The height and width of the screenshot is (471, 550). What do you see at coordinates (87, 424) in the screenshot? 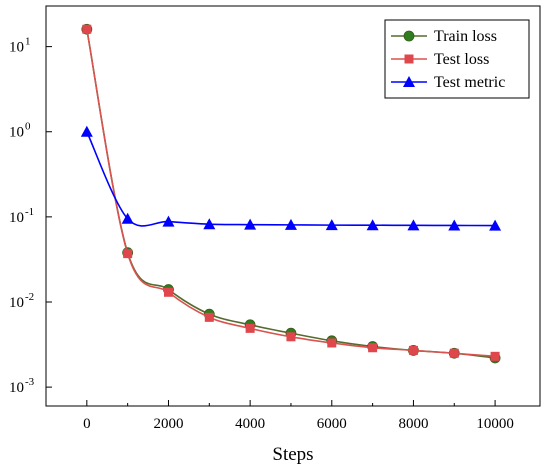
I see `x-tick-label: 0` at bounding box center [87, 424].